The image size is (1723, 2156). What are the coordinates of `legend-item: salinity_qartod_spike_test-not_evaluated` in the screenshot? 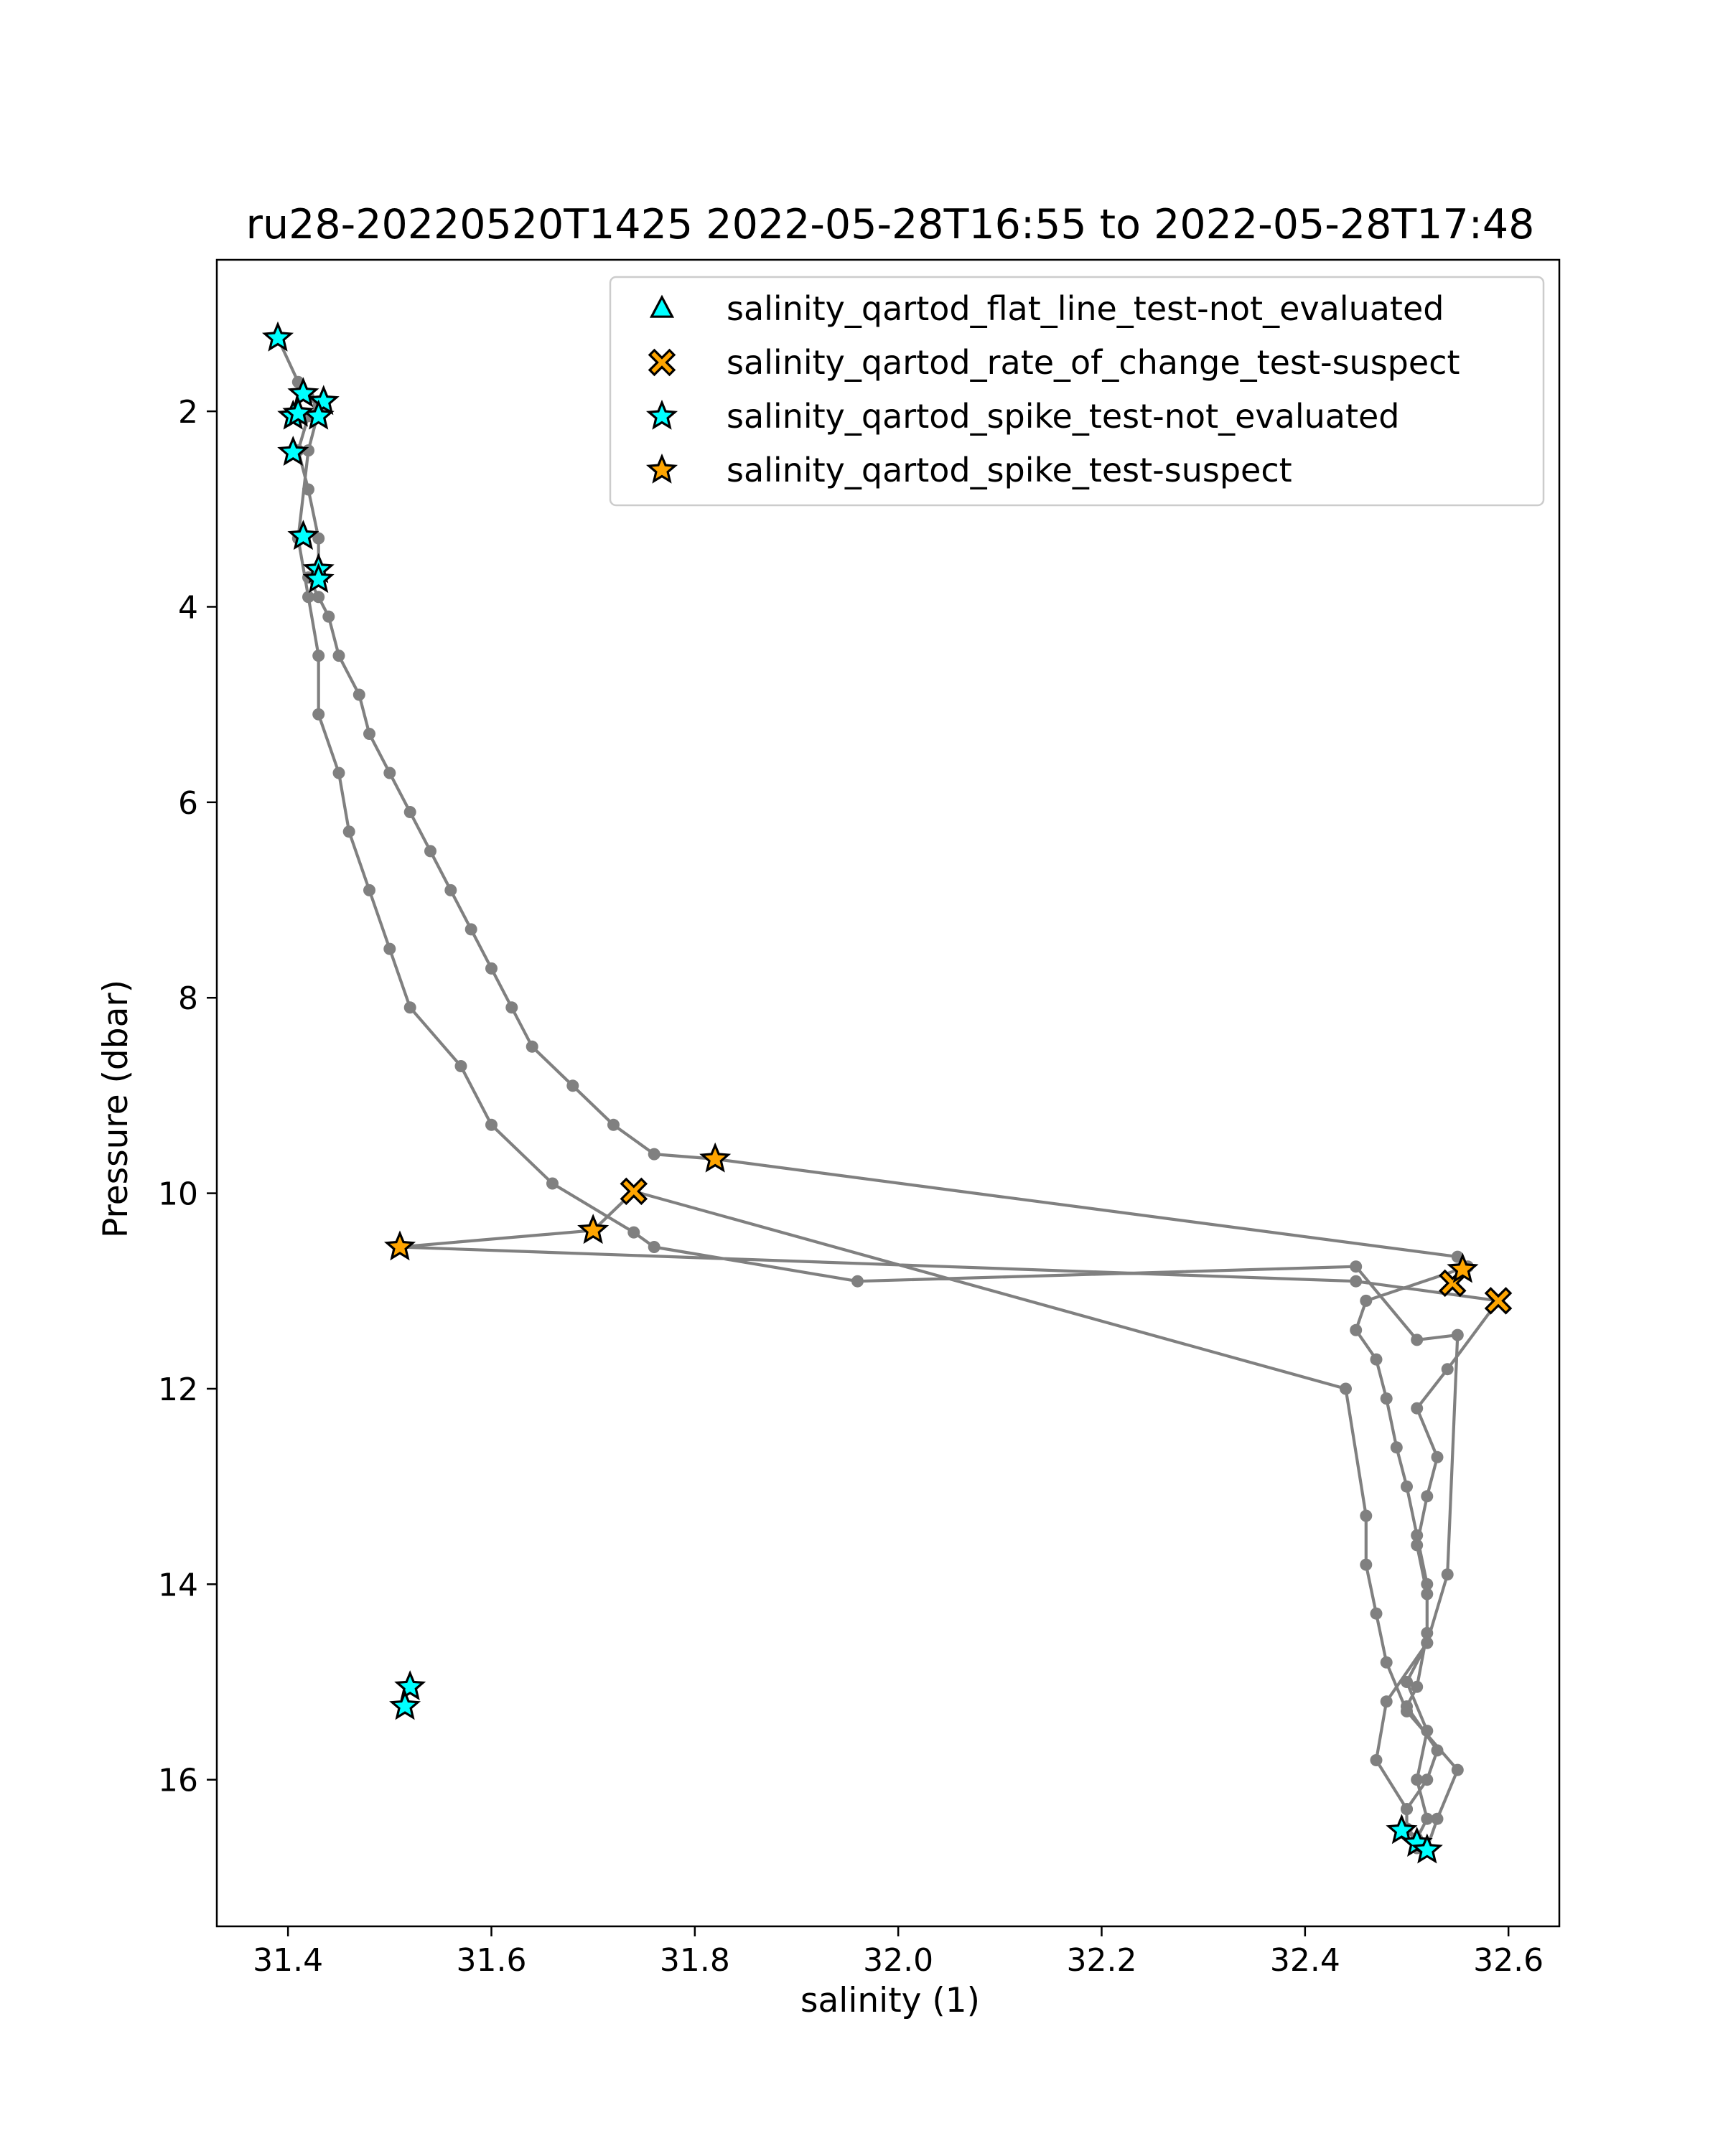 It's located at (1022, 416).